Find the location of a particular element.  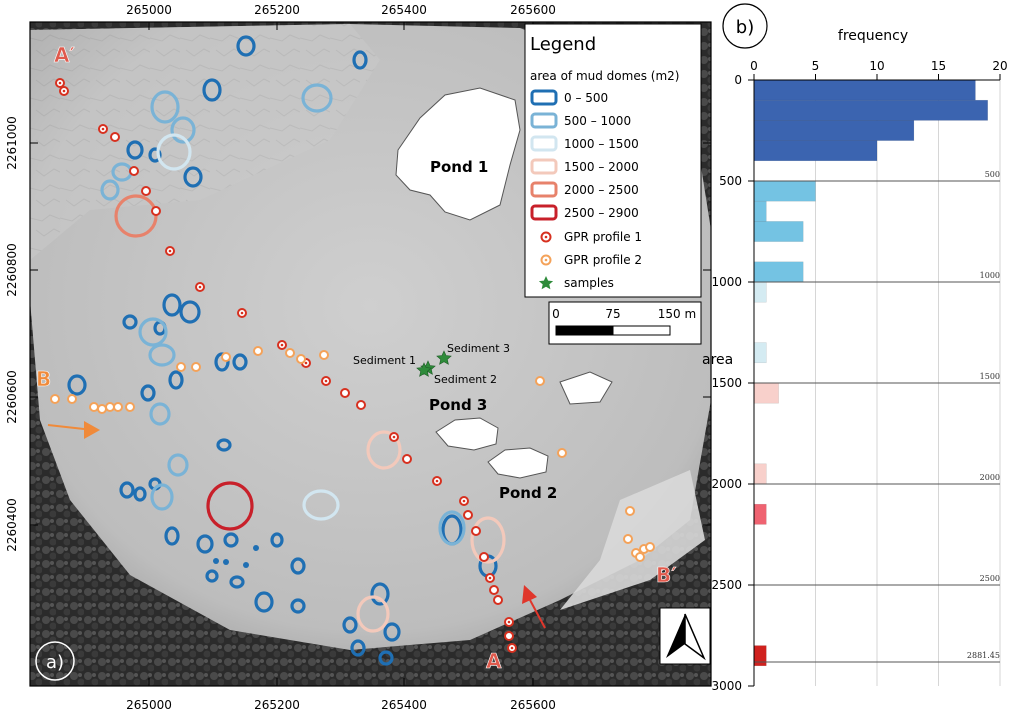

ponds is located at coordinates (504, 283).